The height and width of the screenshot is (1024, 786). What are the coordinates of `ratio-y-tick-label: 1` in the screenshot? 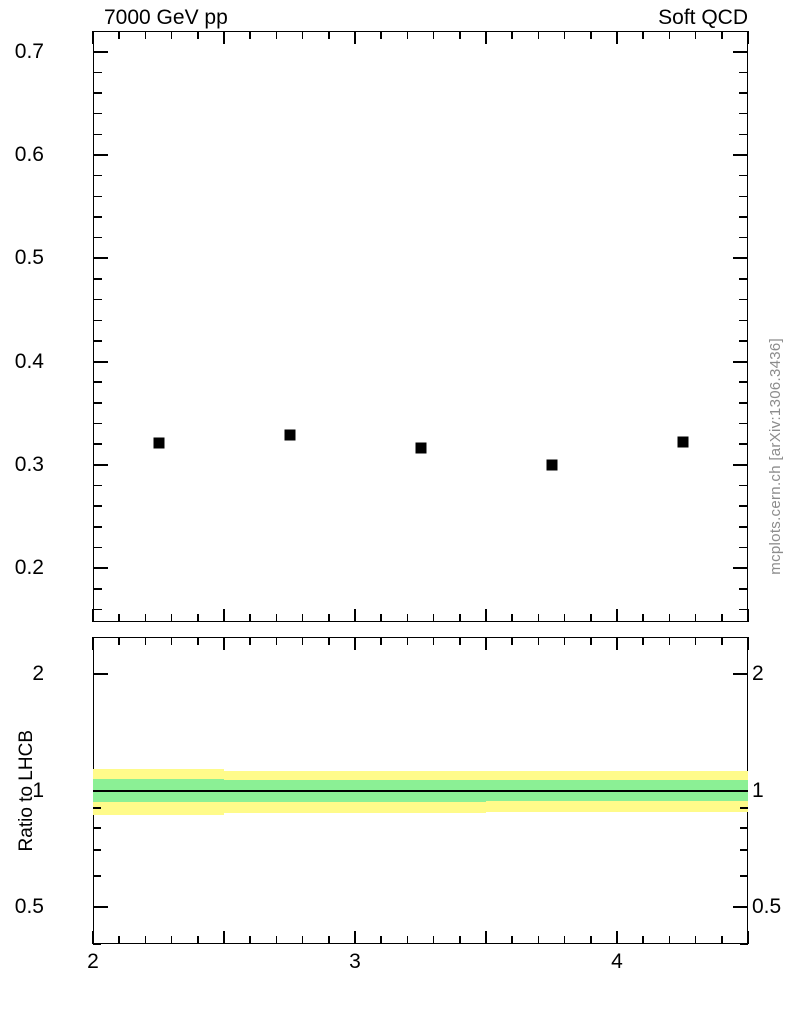 It's located at (38, 790).